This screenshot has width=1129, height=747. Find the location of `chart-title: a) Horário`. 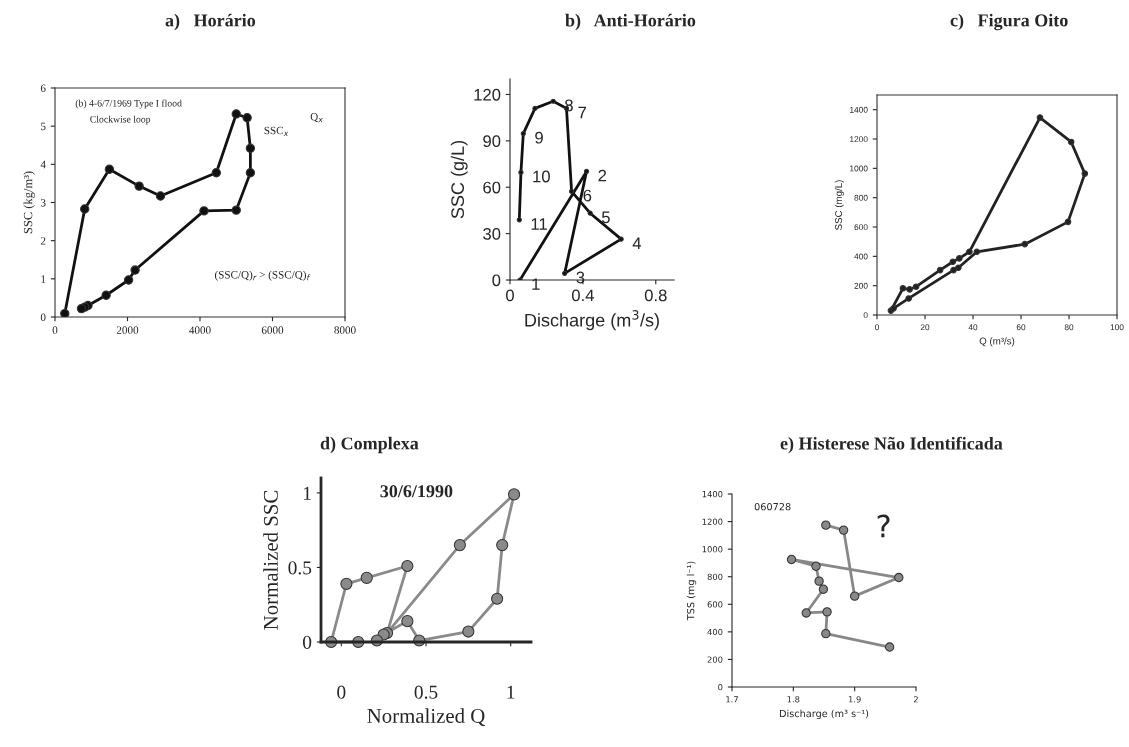

chart-title: a) Horário is located at coordinates (210, 22).